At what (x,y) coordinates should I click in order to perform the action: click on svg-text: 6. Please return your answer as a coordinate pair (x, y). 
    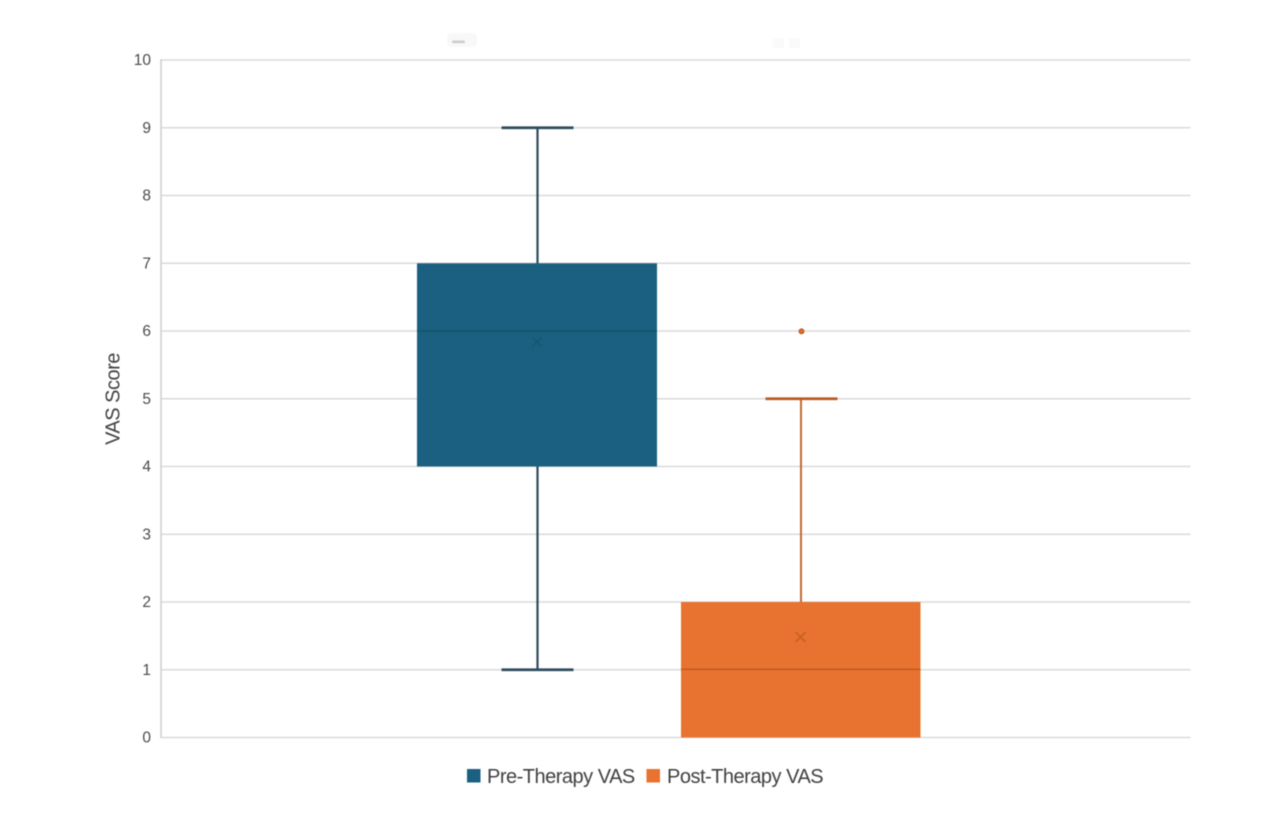
    Looking at the image, I should click on (146, 331).